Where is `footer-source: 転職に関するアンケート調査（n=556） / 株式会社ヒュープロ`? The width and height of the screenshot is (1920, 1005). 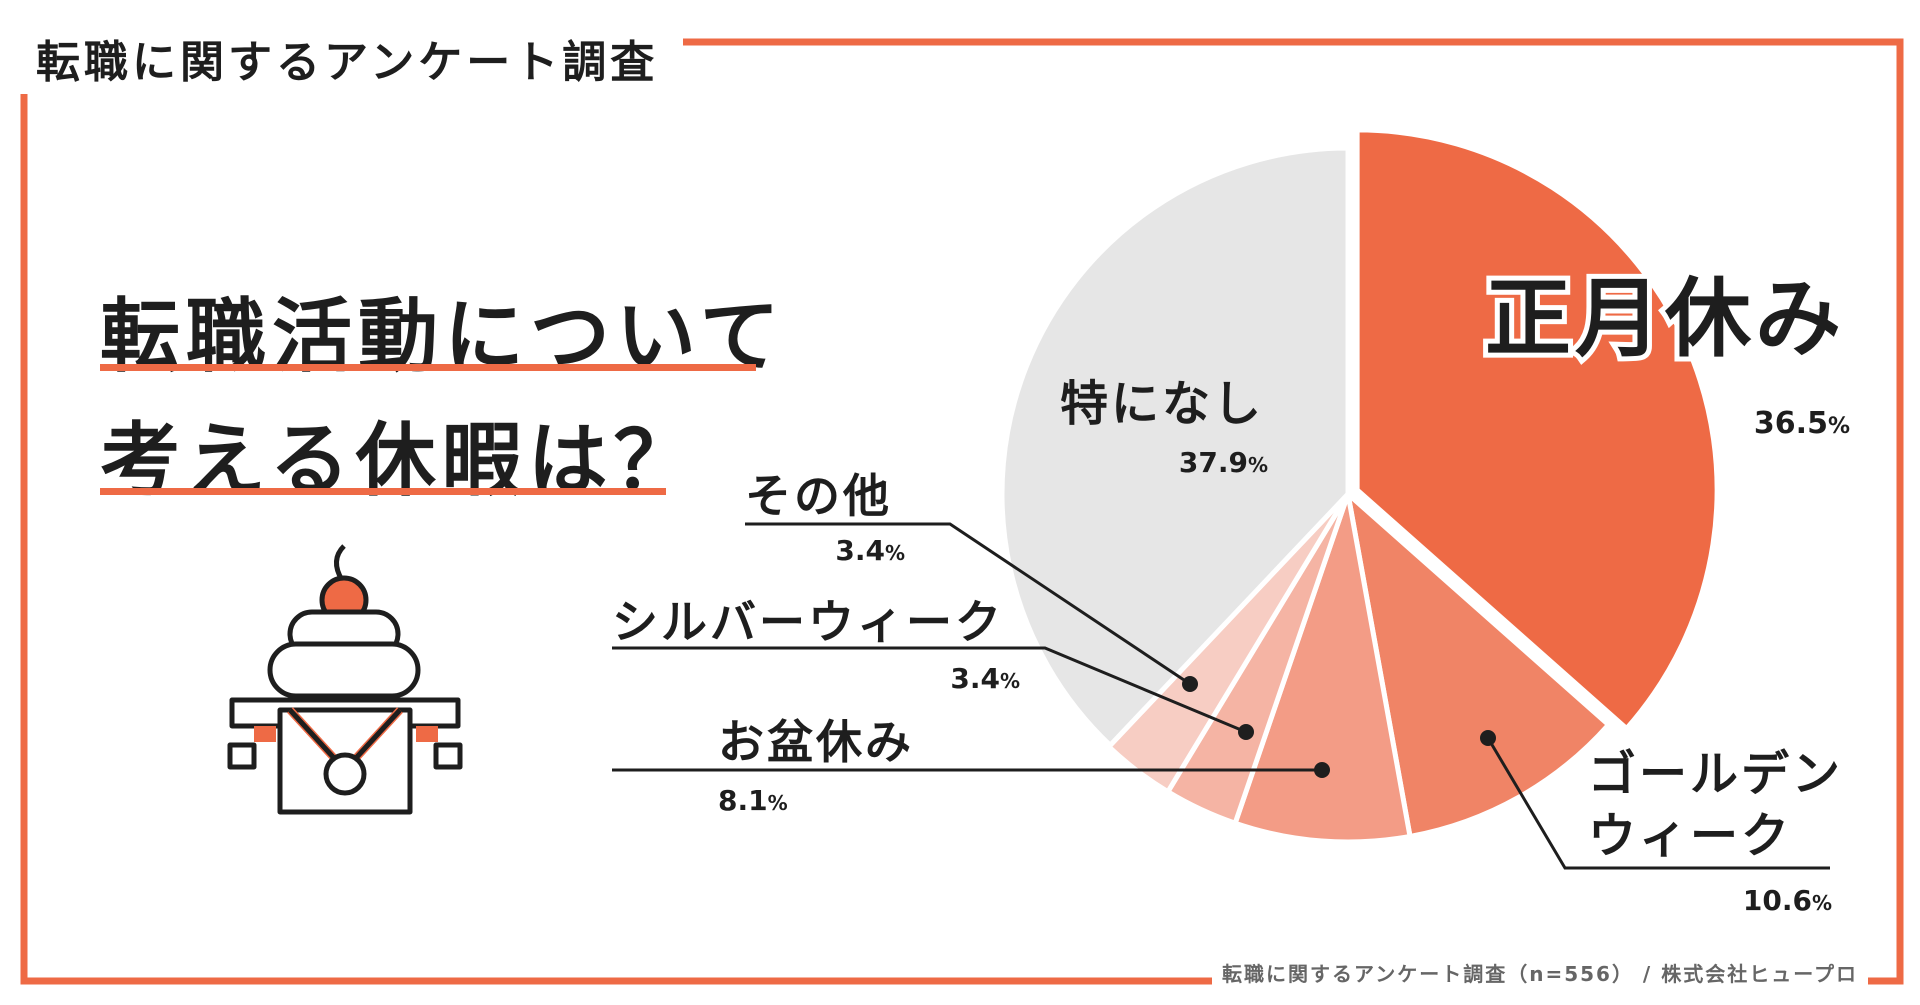
footer-source: 転職に関するアンケート調査（n=556） / 株式会社ヒュープロ is located at coordinates (1540, 972).